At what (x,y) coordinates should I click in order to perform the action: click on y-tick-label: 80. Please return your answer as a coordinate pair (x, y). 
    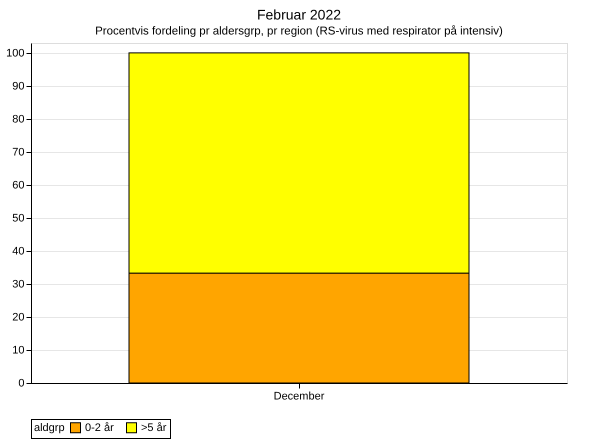
    Looking at the image, I should click on (18, 119).